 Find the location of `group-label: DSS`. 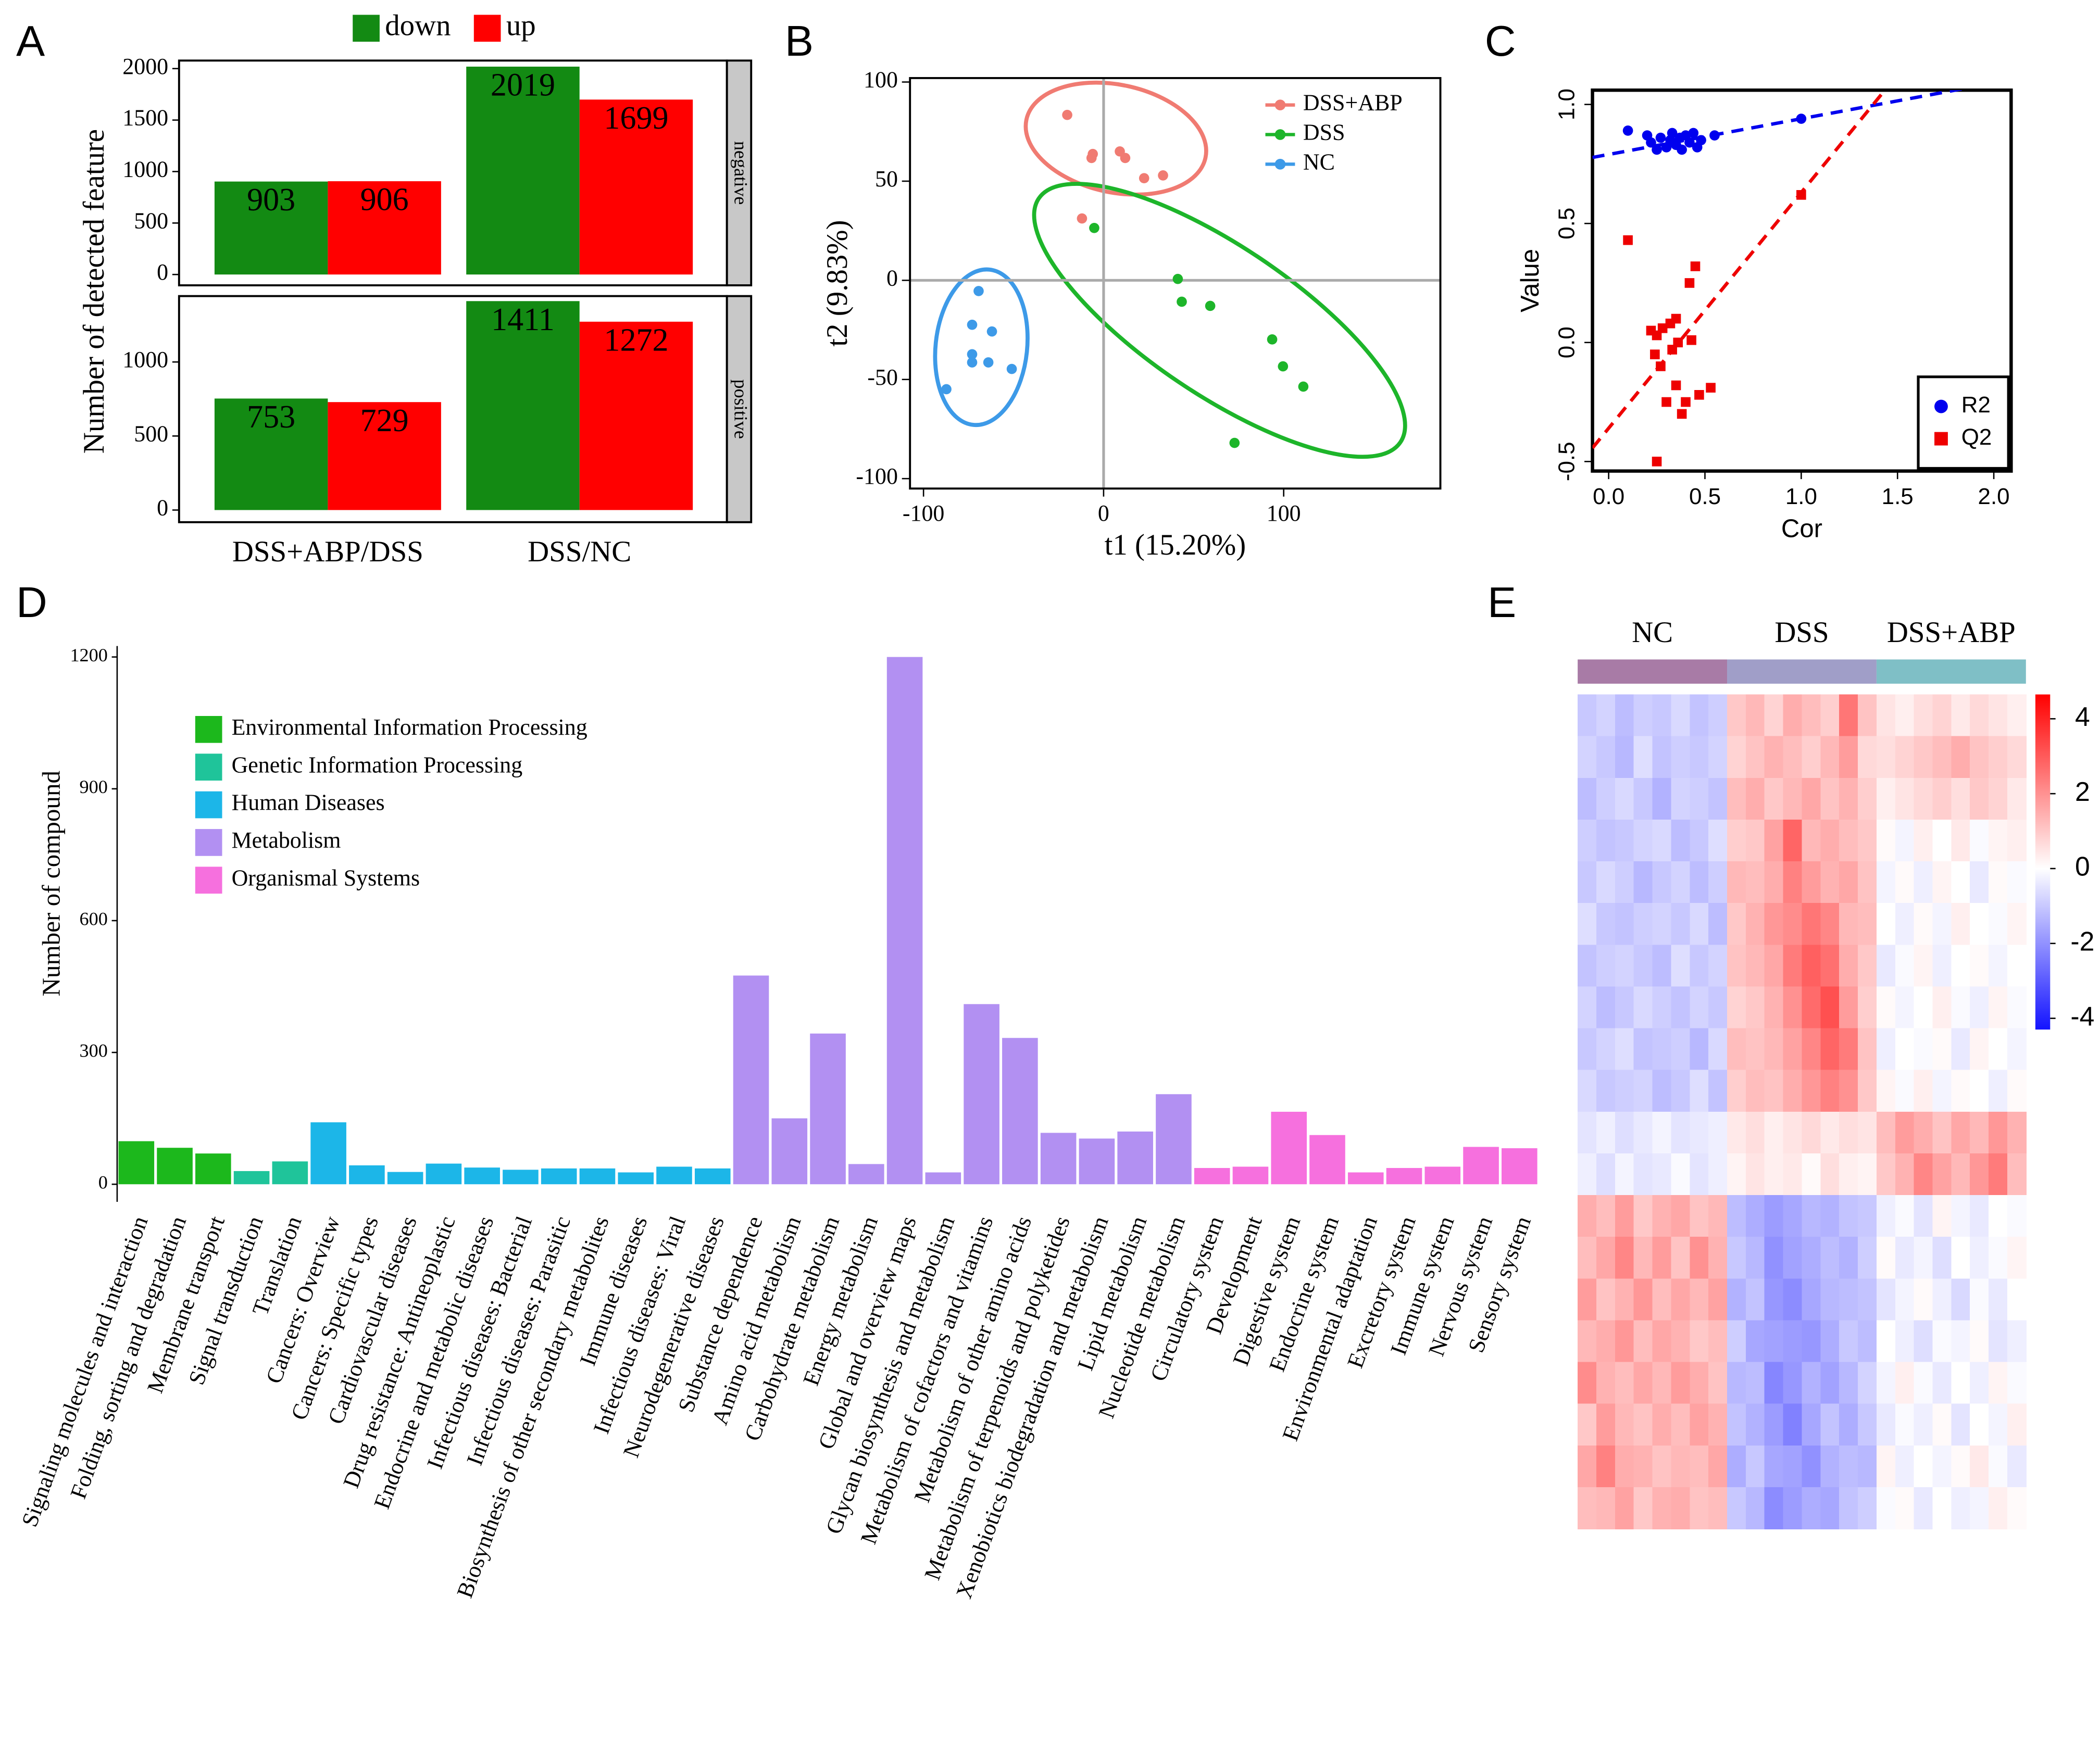

group-label: DSS is located at coordinates (1801, 632).